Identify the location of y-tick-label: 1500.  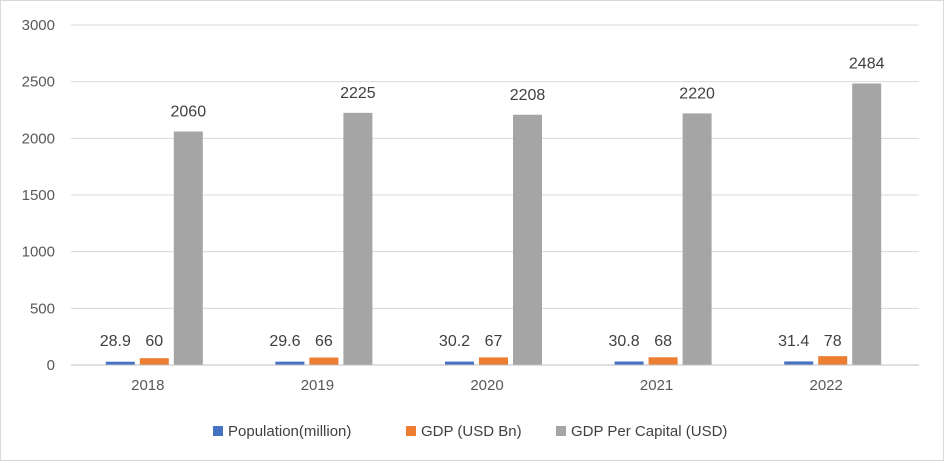
(38, 195).